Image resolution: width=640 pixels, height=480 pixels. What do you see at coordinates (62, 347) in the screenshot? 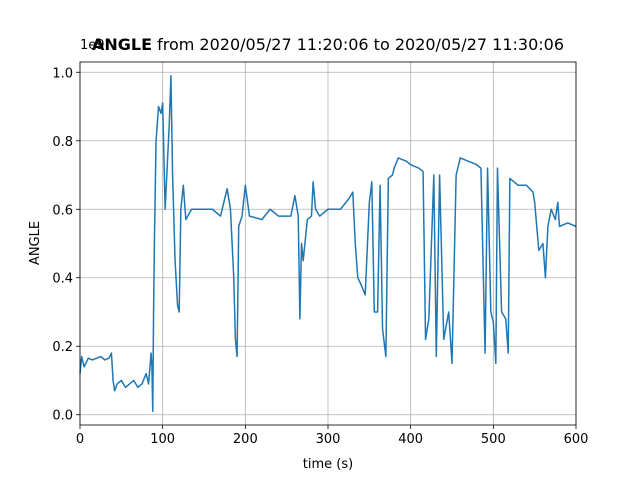
I see `y-tick-label: 0.2` at bounding box center [62, 347].